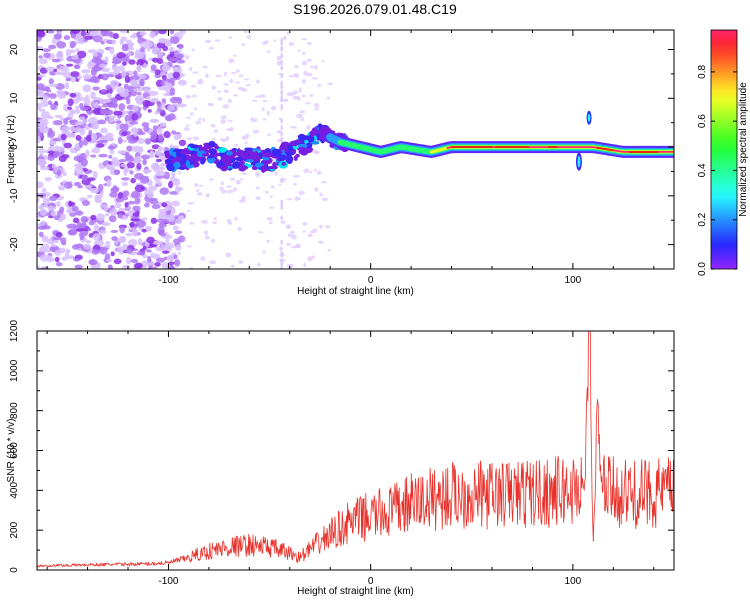 The image size is (750, 600). Describe the element at coordinates (14, 410) in the screenshot. I see `y-tick-label: 800` at that location.